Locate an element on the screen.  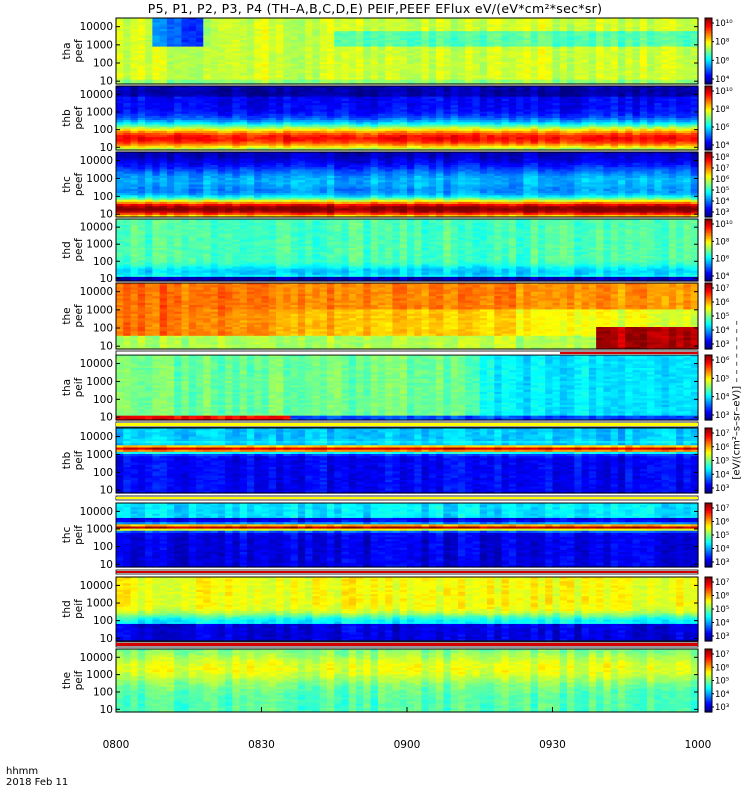
time-axis-label: hhmm is located at coordinates (22, 771).